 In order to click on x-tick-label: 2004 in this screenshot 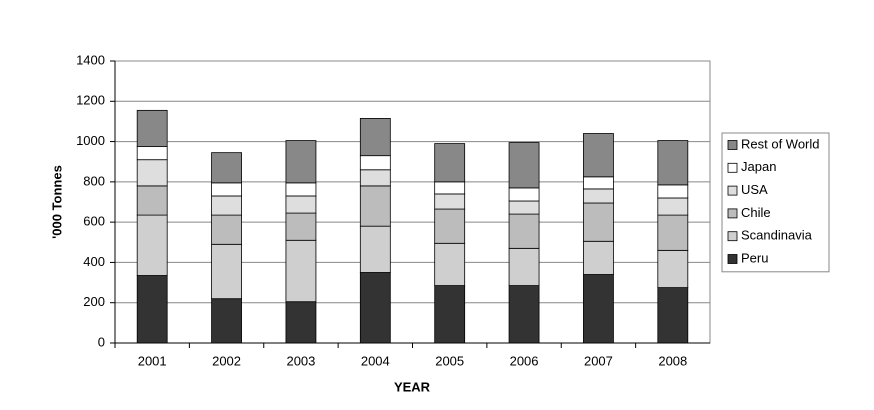, I will do `click(375, 360)`.